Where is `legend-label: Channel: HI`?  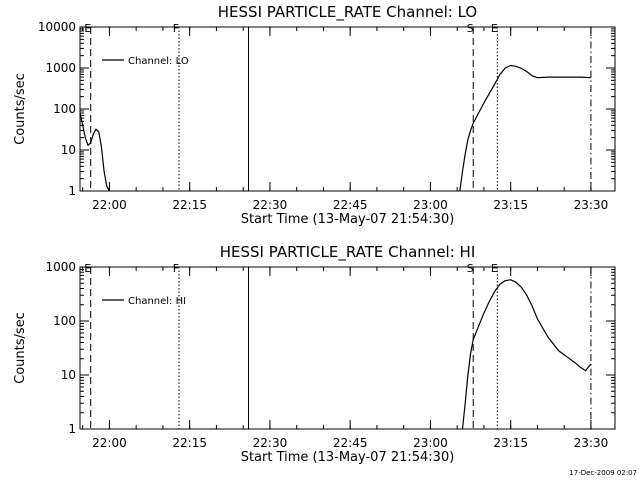
legend-label: Channel: HI is located at coordinates (157, 301).